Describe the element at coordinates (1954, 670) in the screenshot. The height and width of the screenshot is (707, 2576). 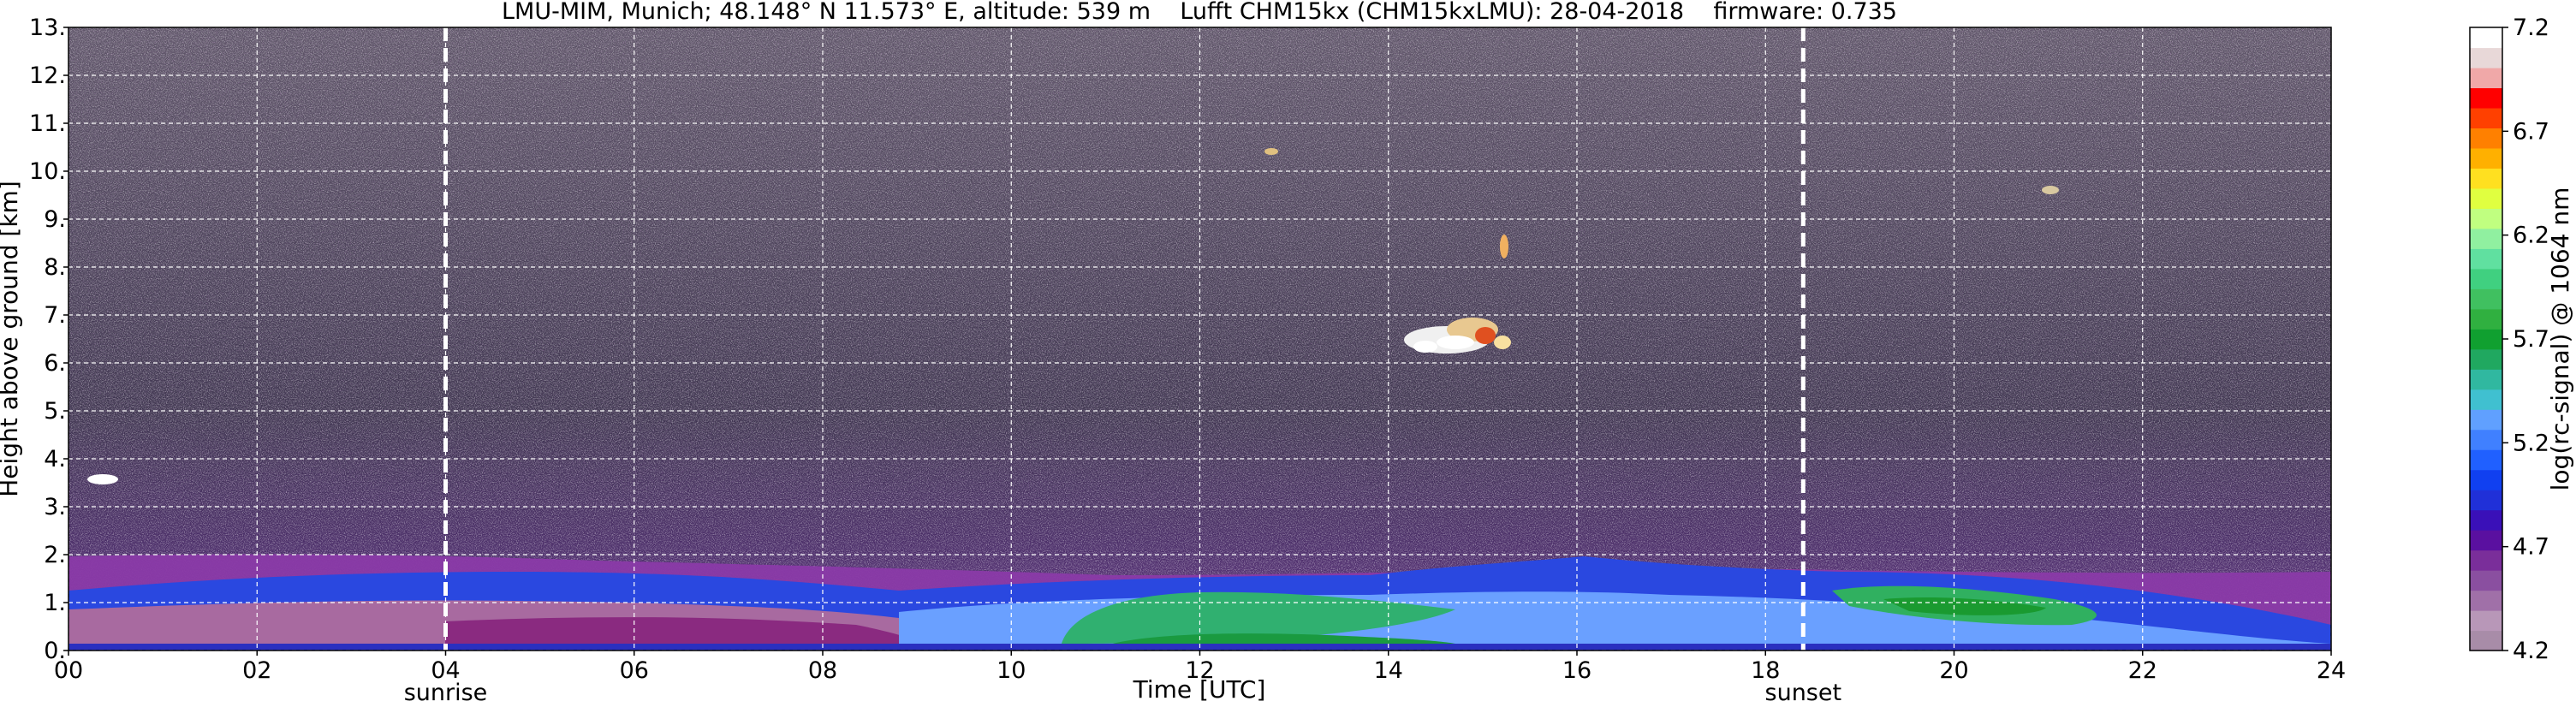
I see `x-tick-label: 20` at that location.